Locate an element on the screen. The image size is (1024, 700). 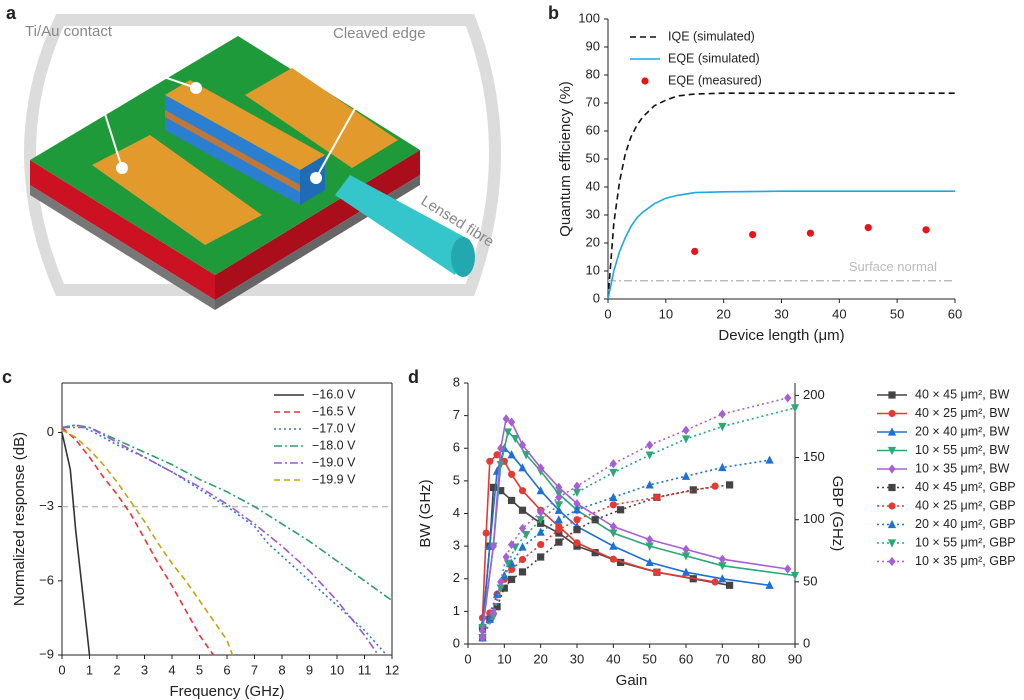
reference-label: Surface normal is located at coordinates (893, 266).